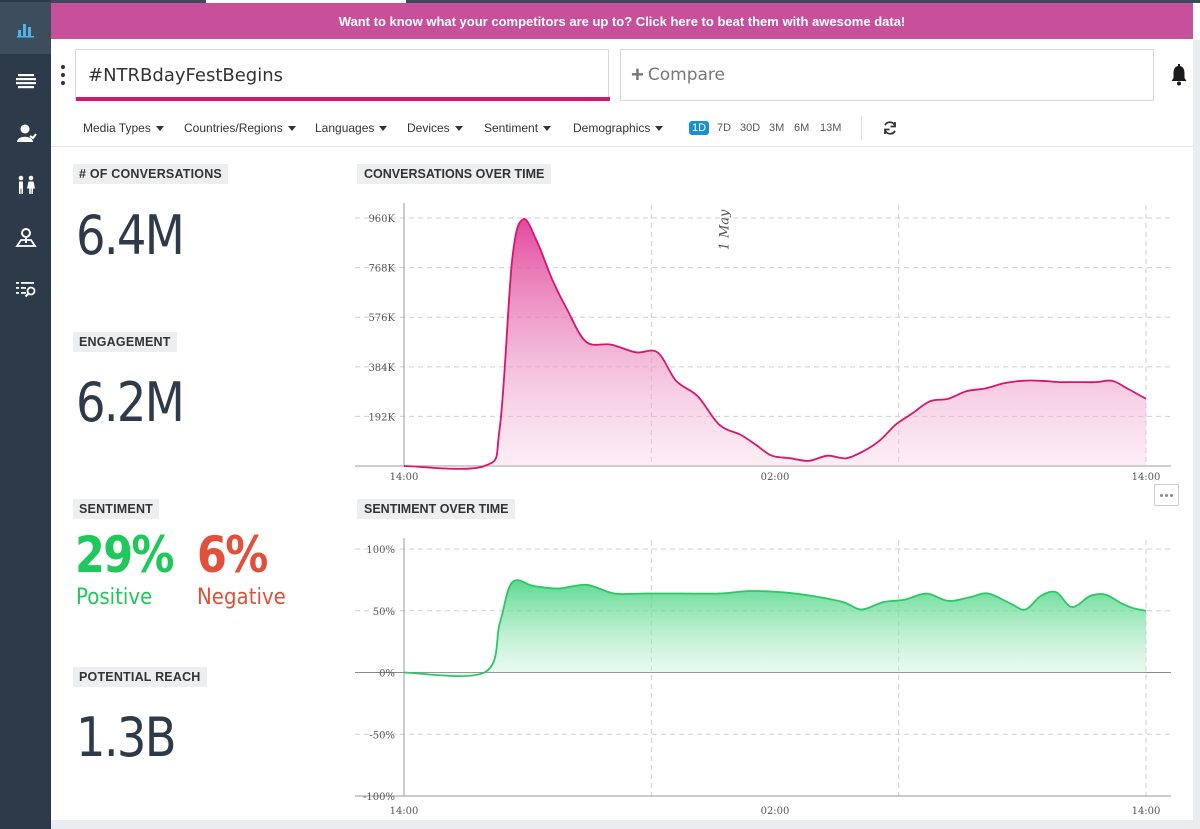 This screenshot has height=829, width=1200. Describe the element at coordinates (618, 128) in the screenshot. I see `filter-demographics: Demographics` at that location.